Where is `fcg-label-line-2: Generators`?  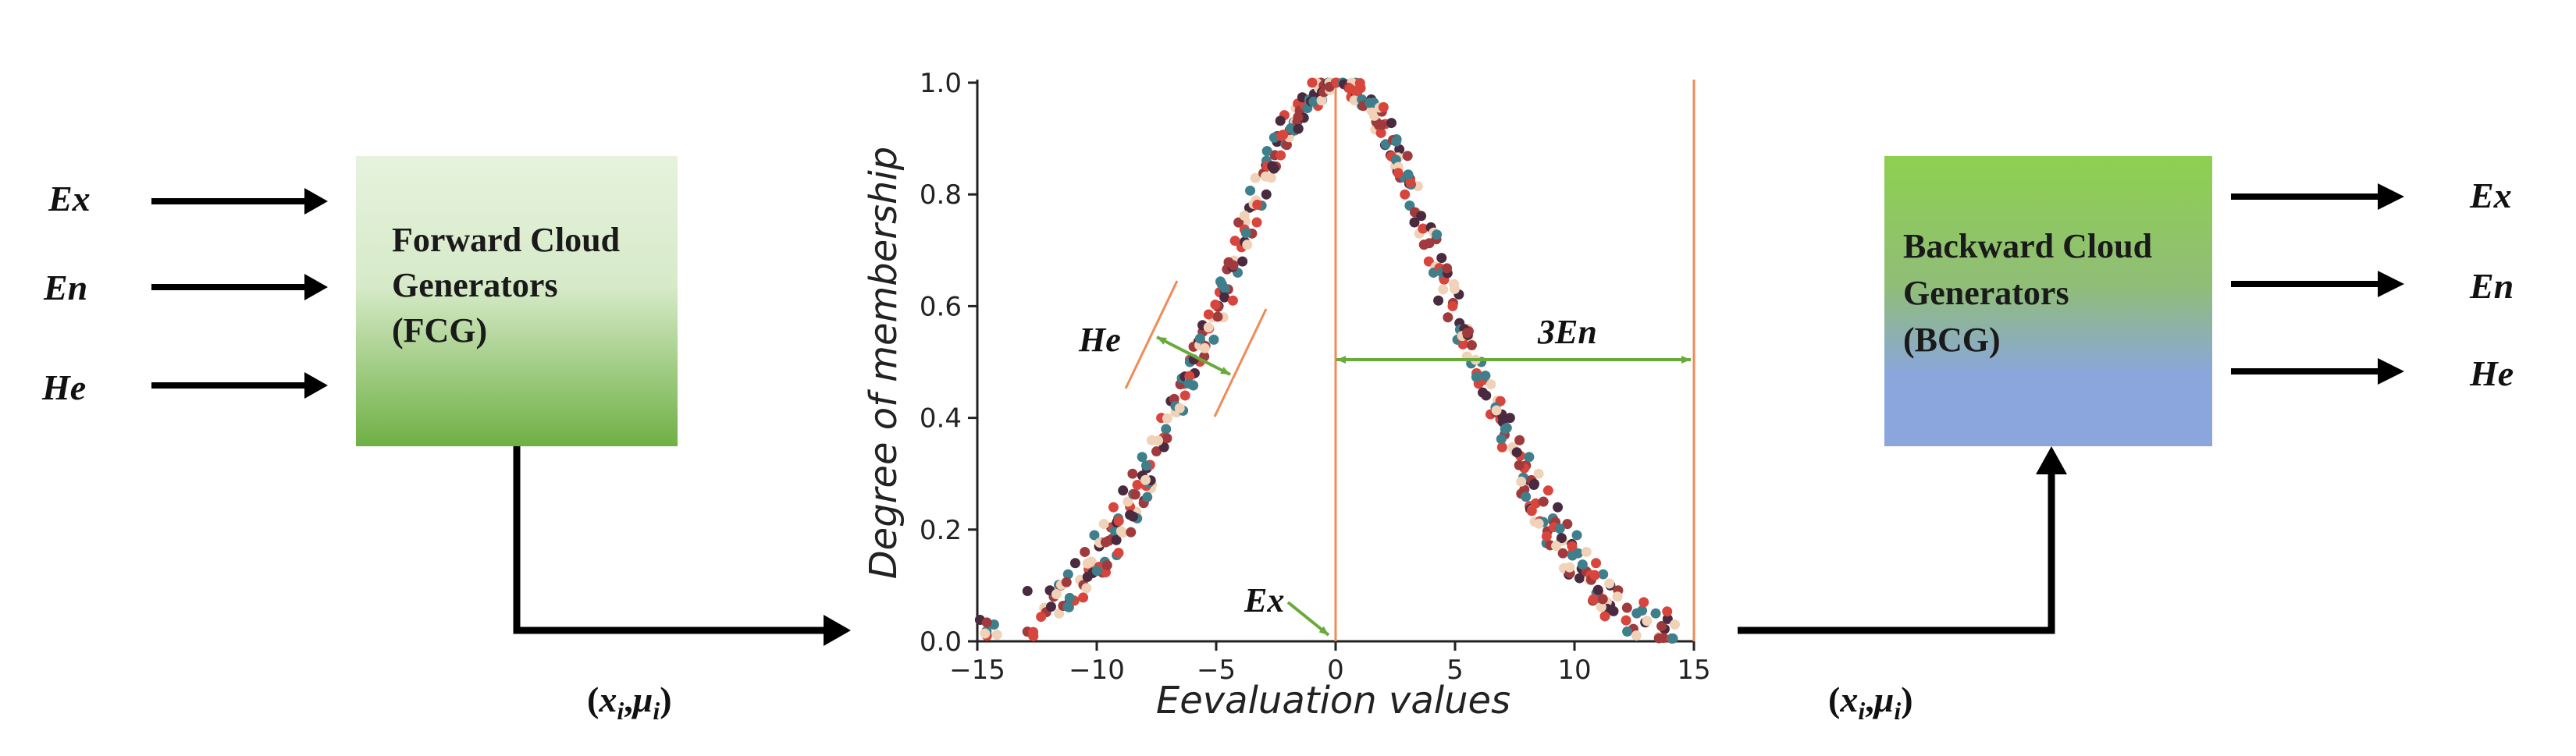
fcg-label-line-2: Generators is located at coordinates (475, 285).